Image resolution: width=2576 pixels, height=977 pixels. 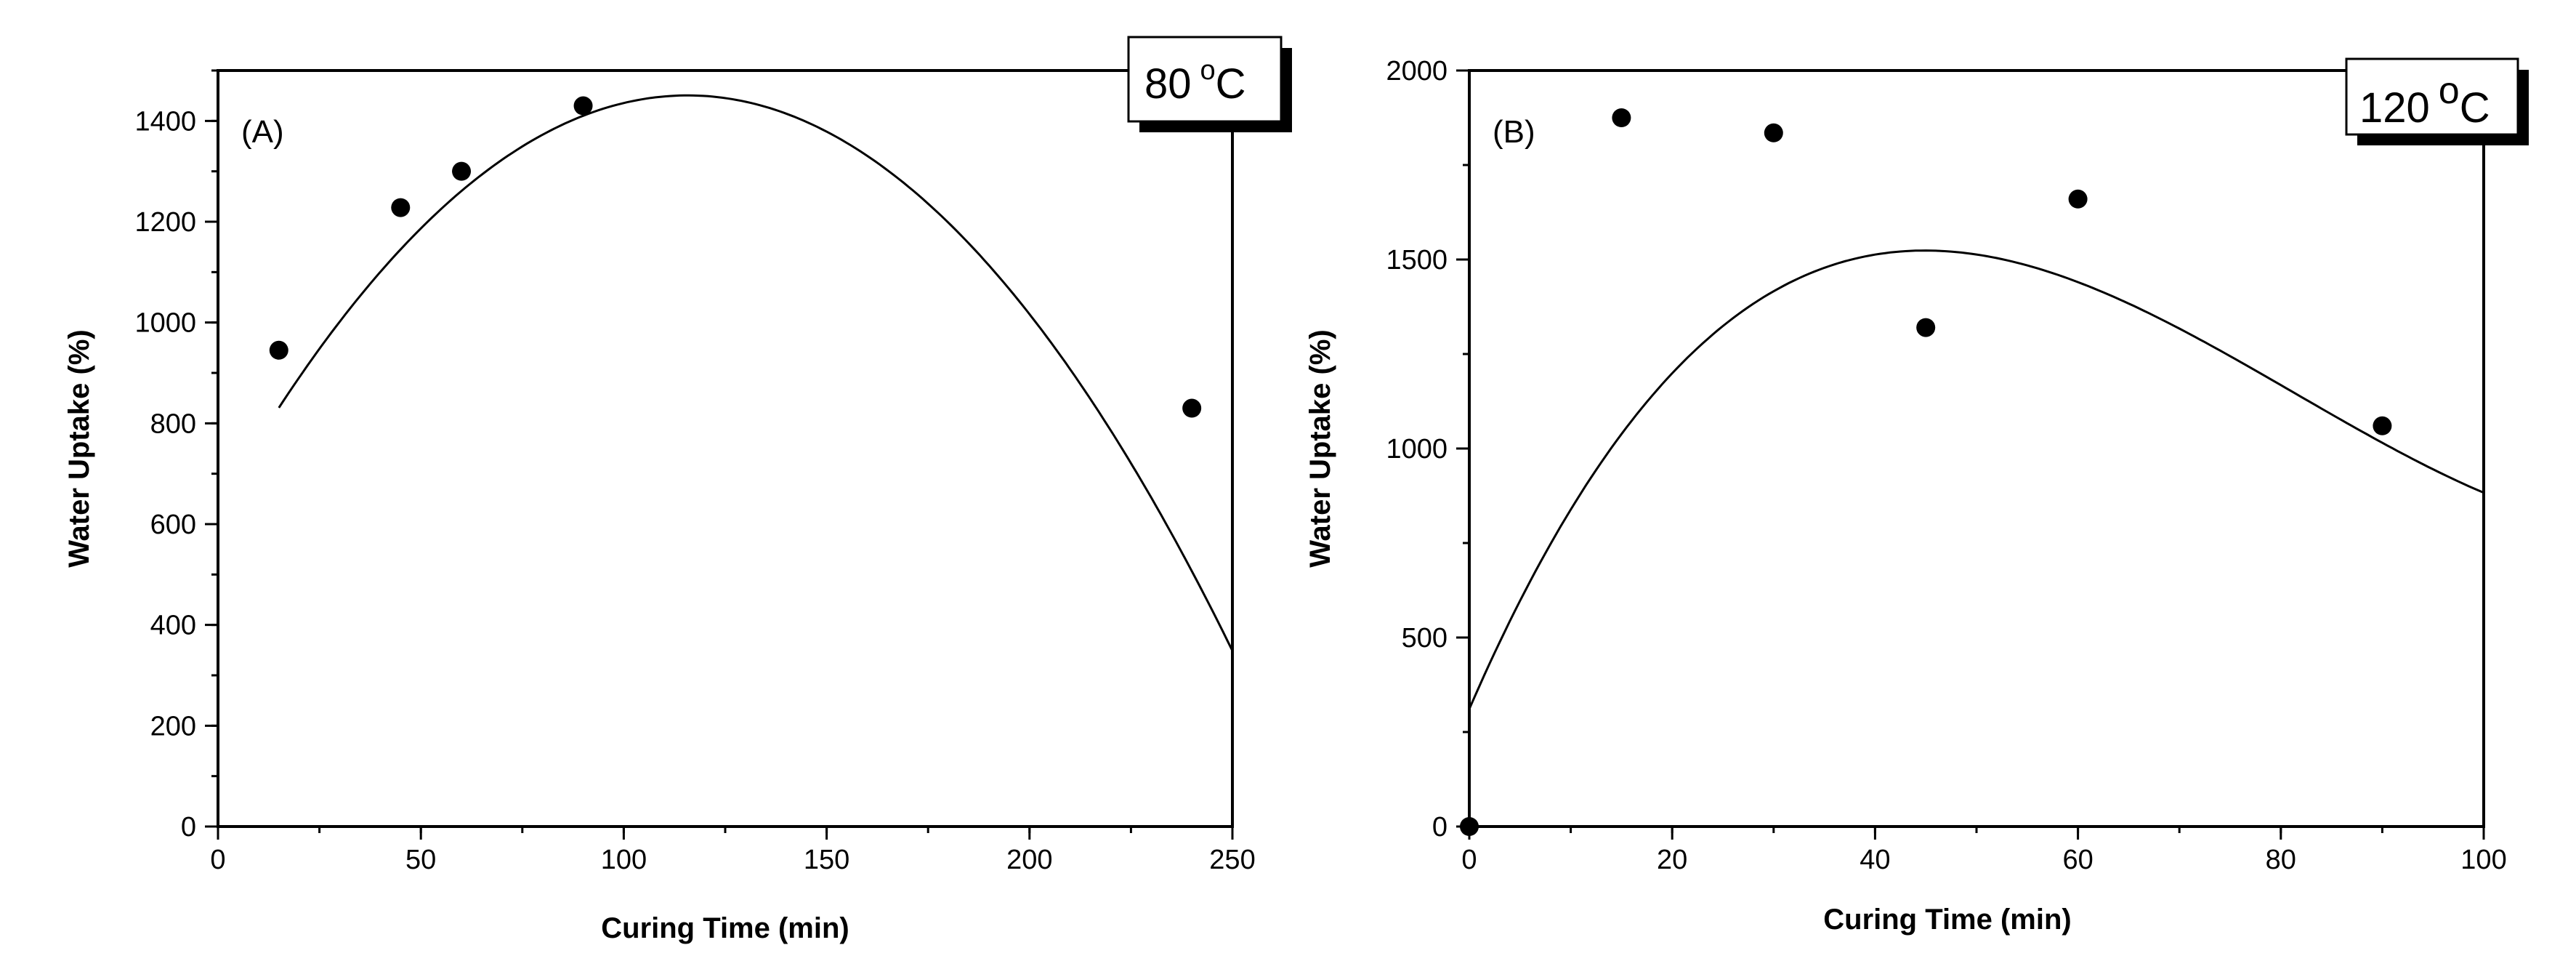 I want to click on x-tick-label: 40, so click(x=1875, y=860).